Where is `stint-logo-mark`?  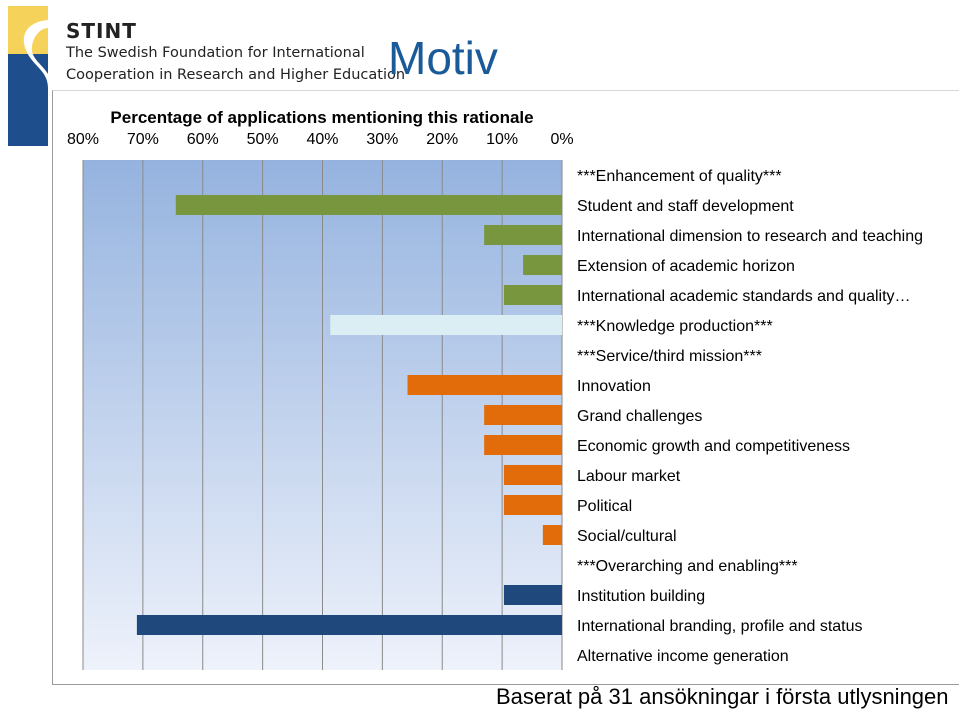 stint-logo-mark is located at coordinates (28, 76).